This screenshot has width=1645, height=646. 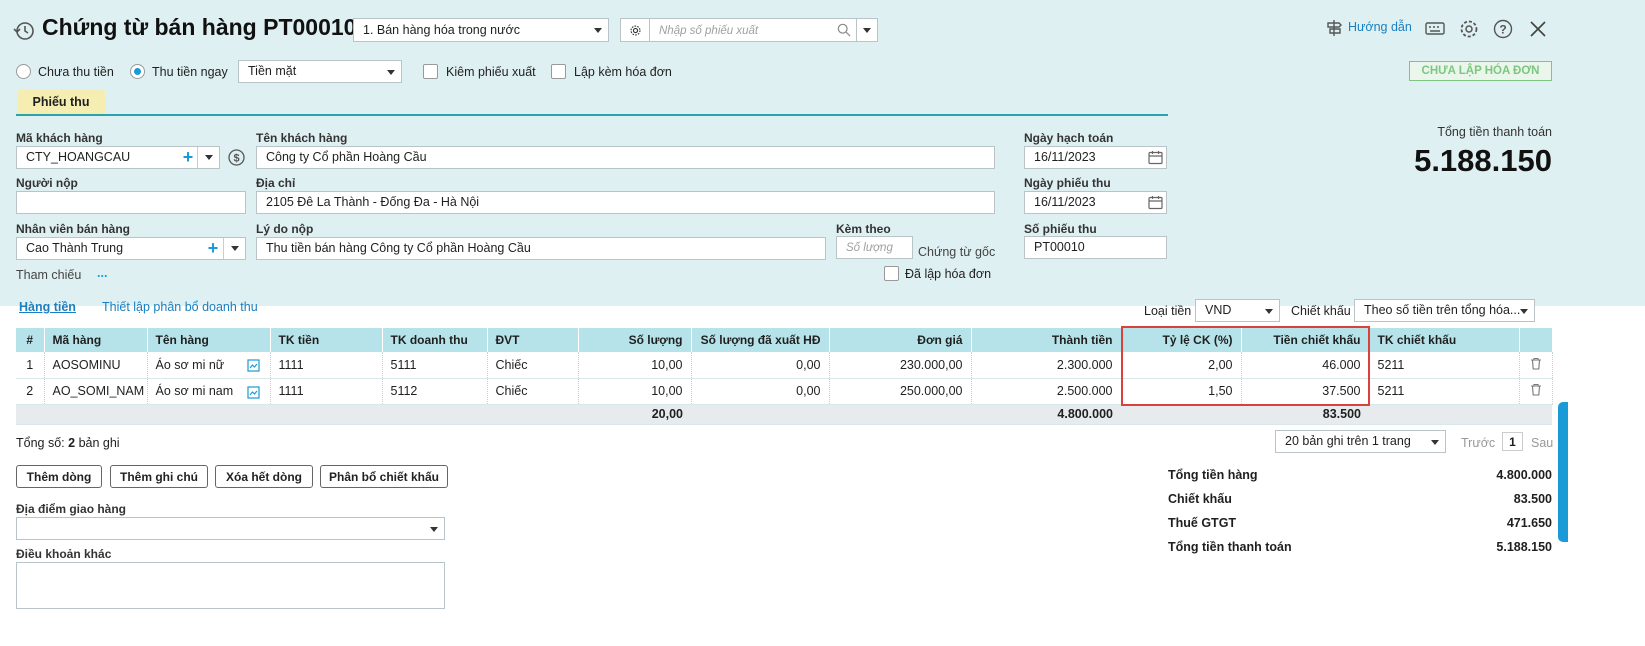 What do you see at coordinates (784, 414) in the screenshot?
I see `table-footer-row: 20,00 4.800.000 83.500` at bounding box center [784, 414].